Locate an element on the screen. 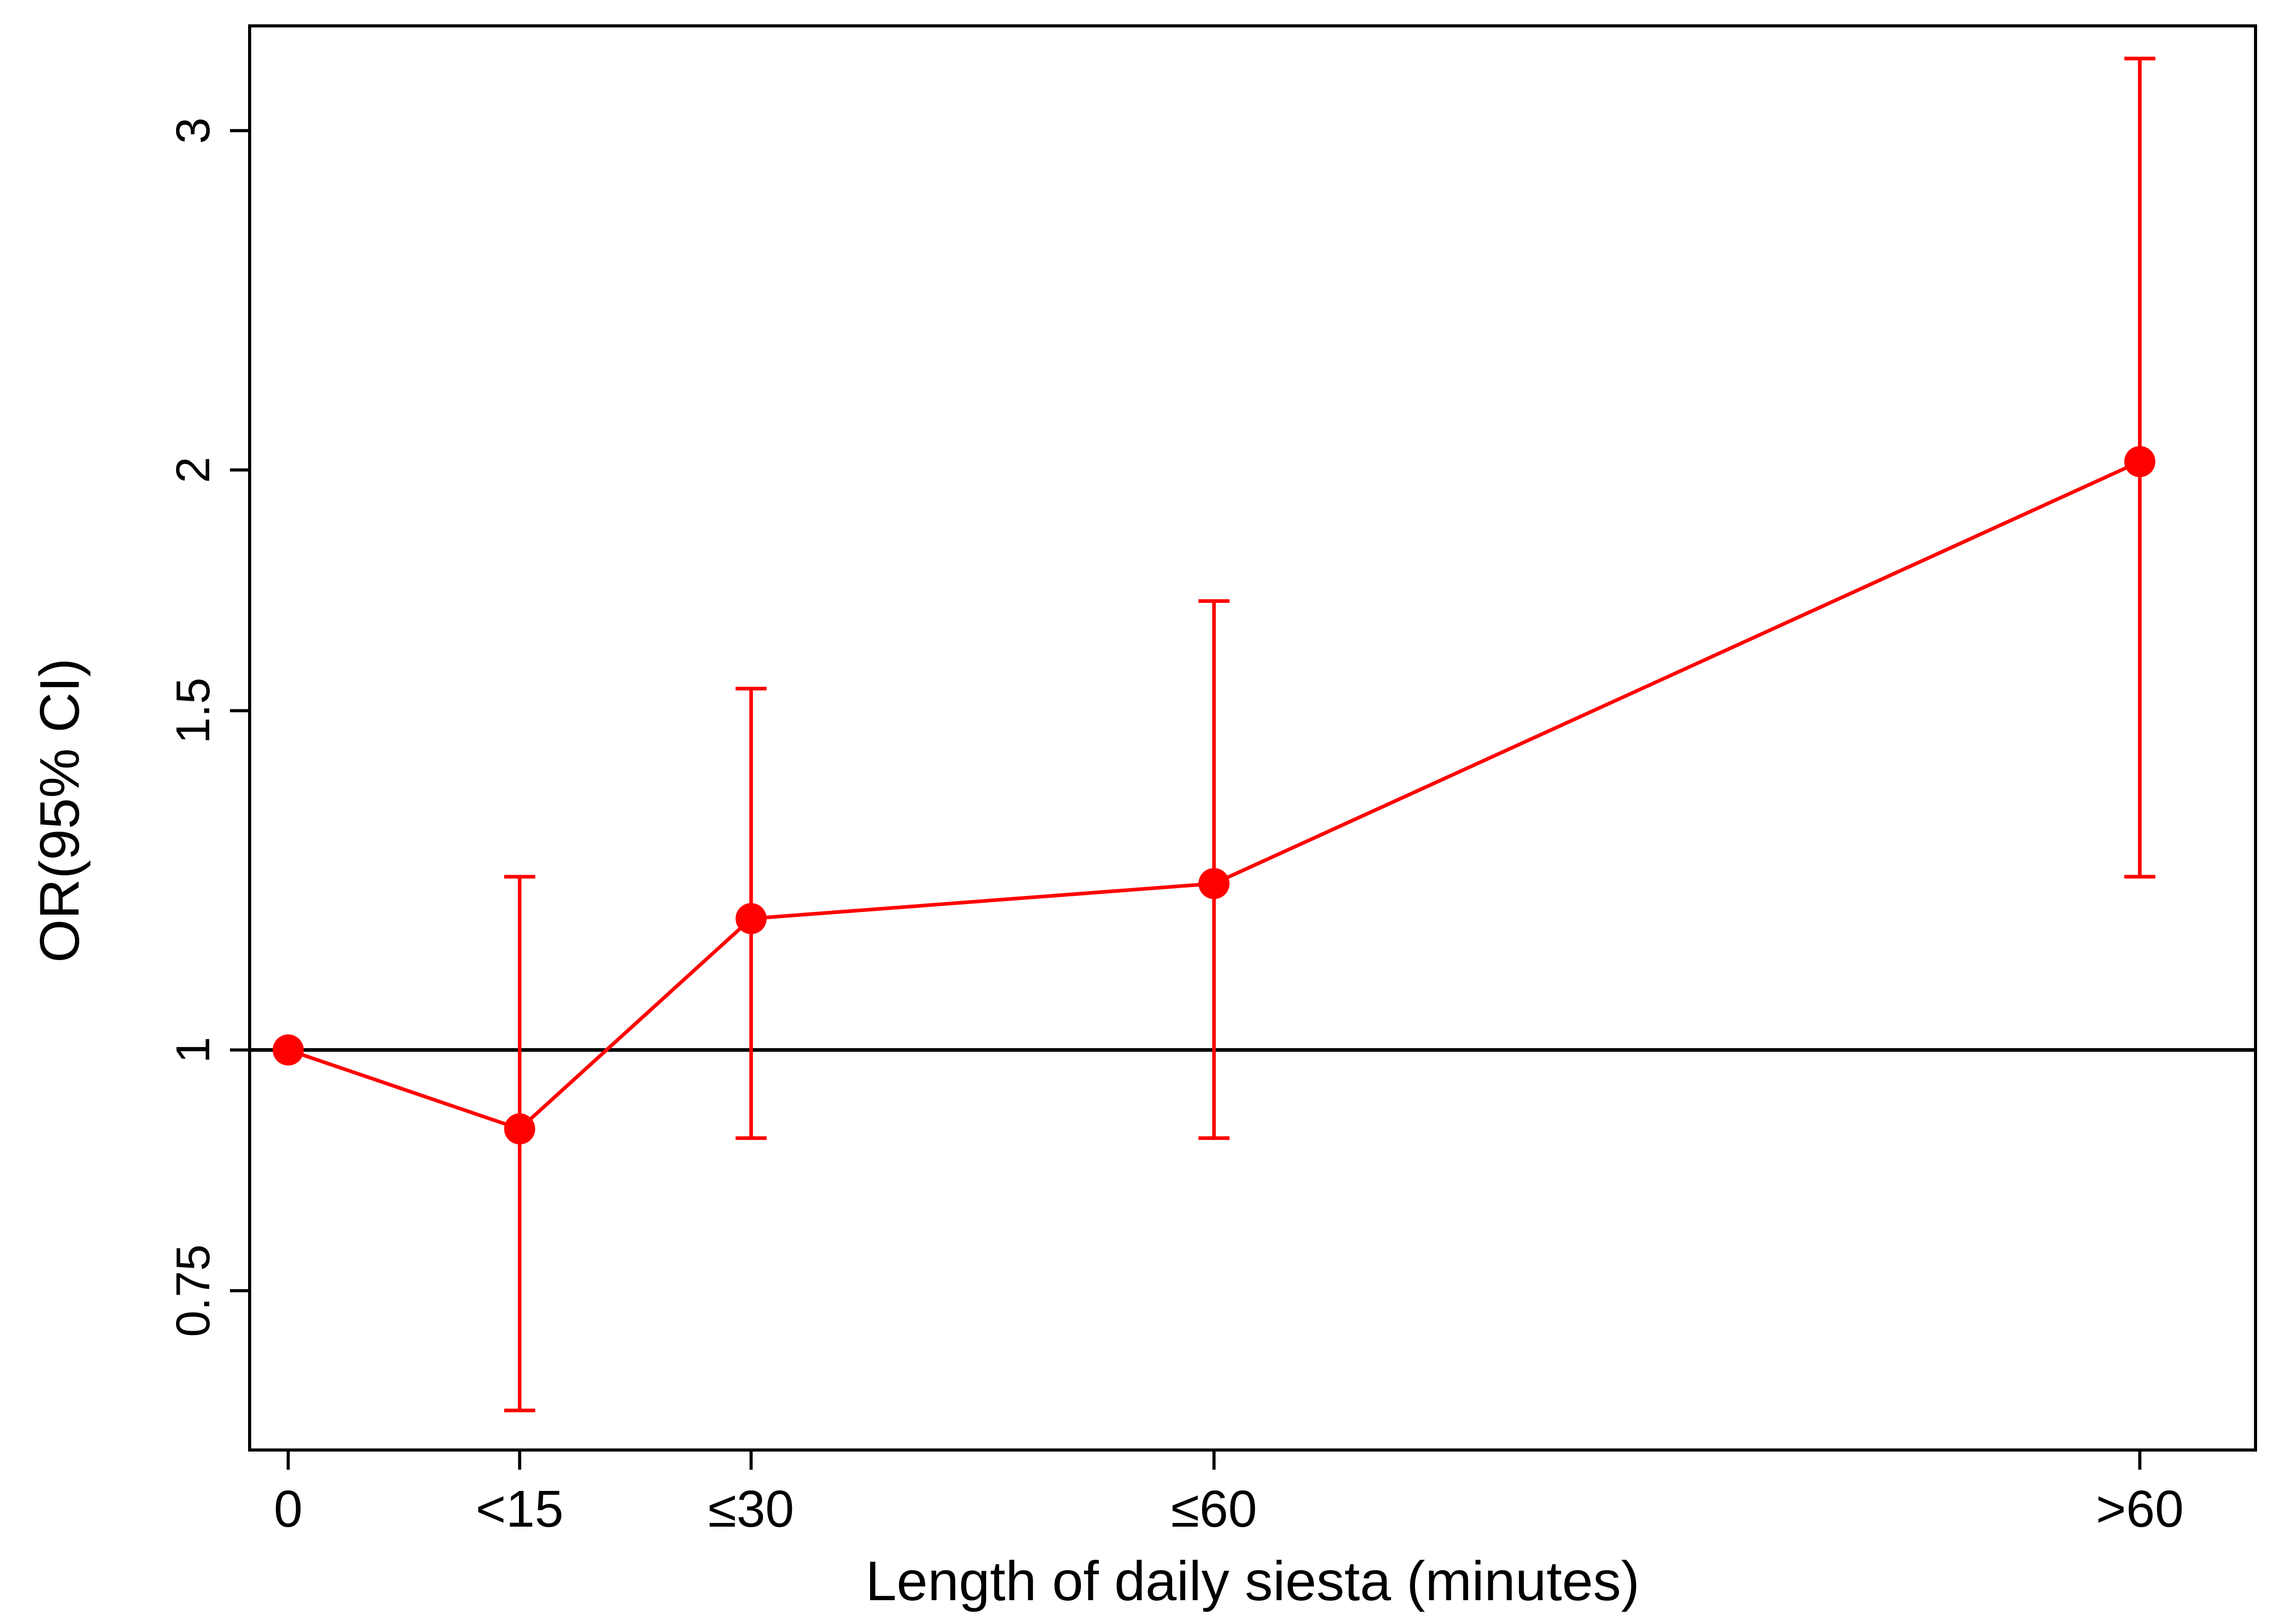 The image size is (2269, 1624). y-tick-label: 1 is located at coordinates (193, 1050).